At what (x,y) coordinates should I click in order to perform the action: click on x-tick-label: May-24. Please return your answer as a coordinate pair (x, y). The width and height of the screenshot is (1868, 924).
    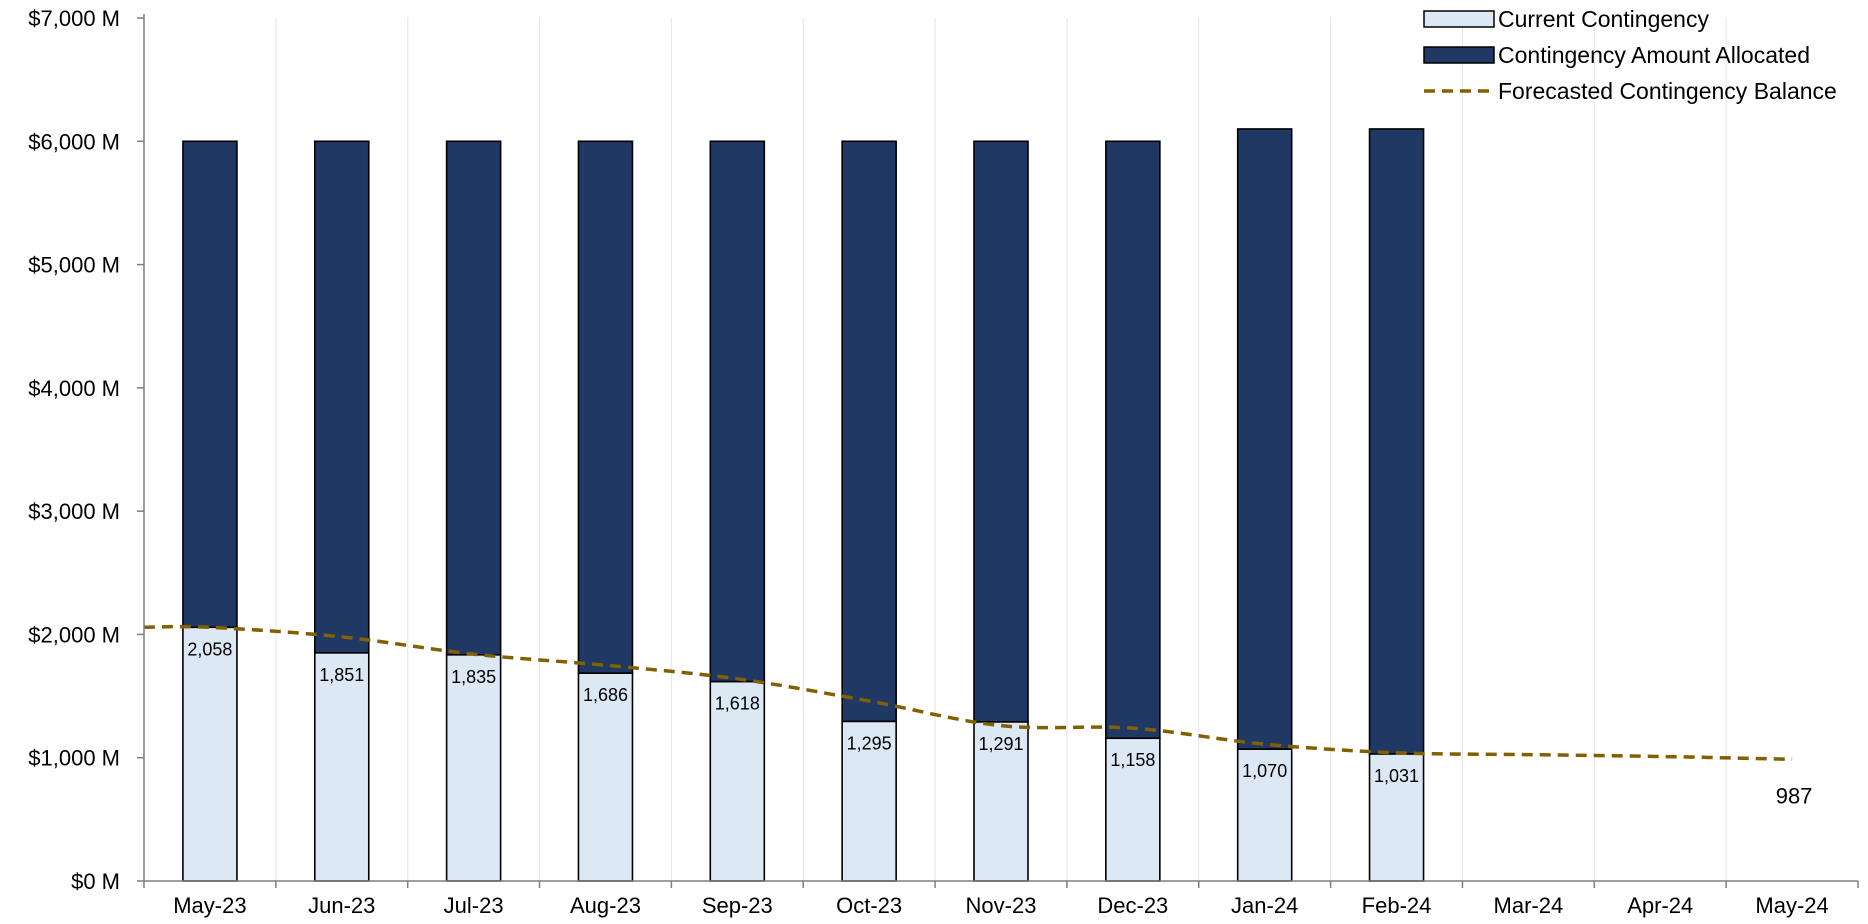
    Looking at the image, I should click on (1791, 905).